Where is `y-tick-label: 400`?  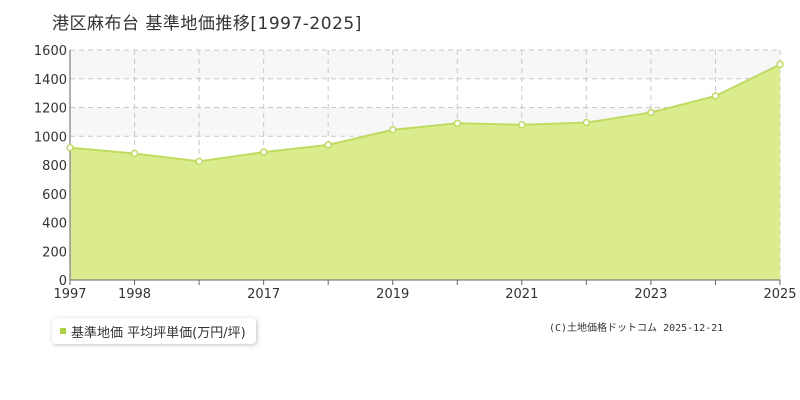
y-tick-label: 400 is located at coordinates (54, 224).